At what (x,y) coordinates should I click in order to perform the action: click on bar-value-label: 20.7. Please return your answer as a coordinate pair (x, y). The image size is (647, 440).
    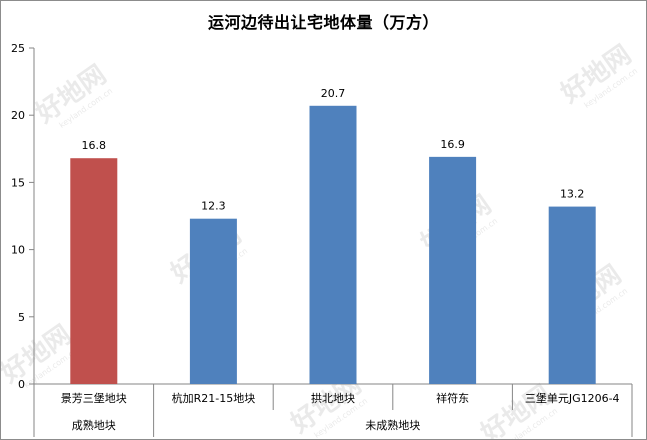
    Looking at the image, I should click on (333, 93).